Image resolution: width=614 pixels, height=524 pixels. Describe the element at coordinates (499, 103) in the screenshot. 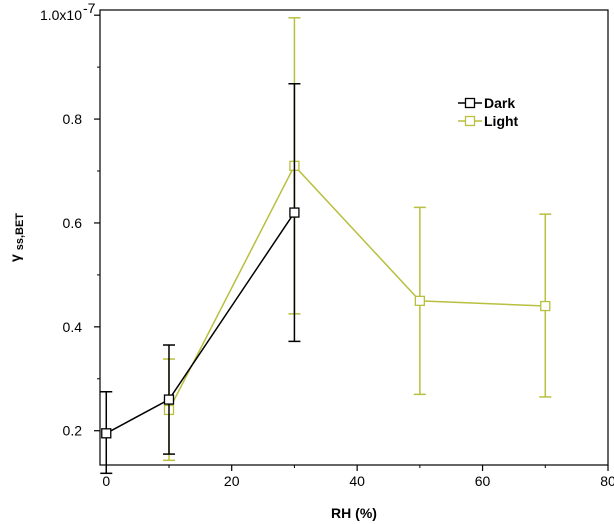

I see `legend-label-dark: Dark` at that location.